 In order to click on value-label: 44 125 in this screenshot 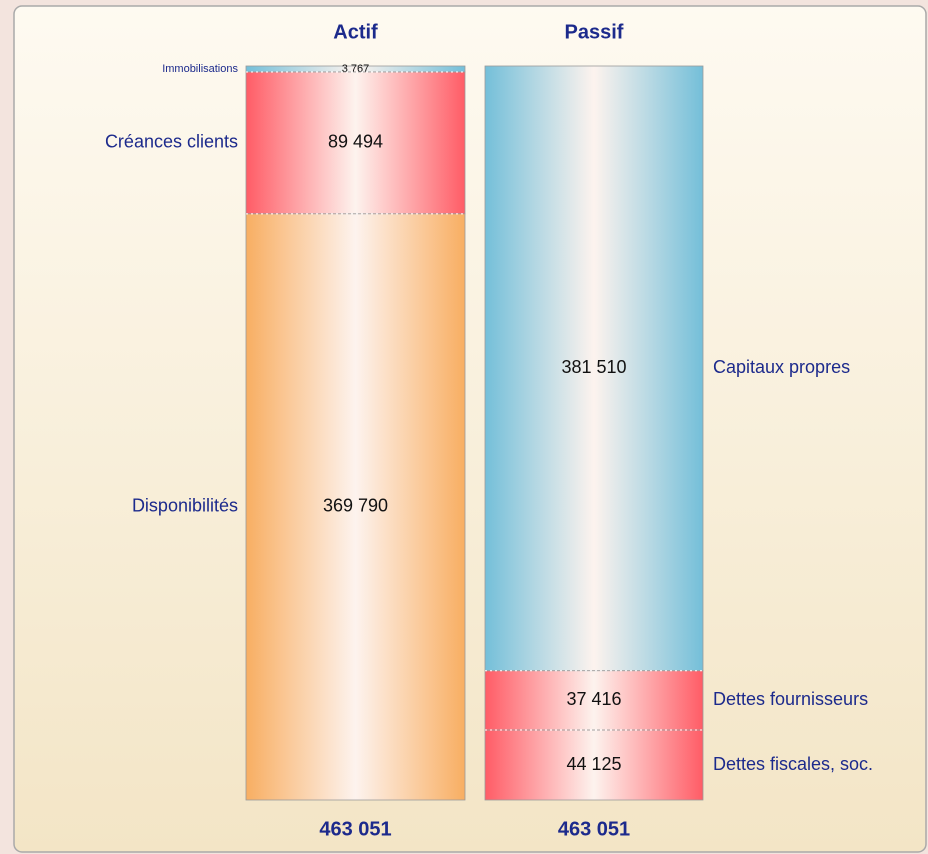, I will do `click(593, 764)`.